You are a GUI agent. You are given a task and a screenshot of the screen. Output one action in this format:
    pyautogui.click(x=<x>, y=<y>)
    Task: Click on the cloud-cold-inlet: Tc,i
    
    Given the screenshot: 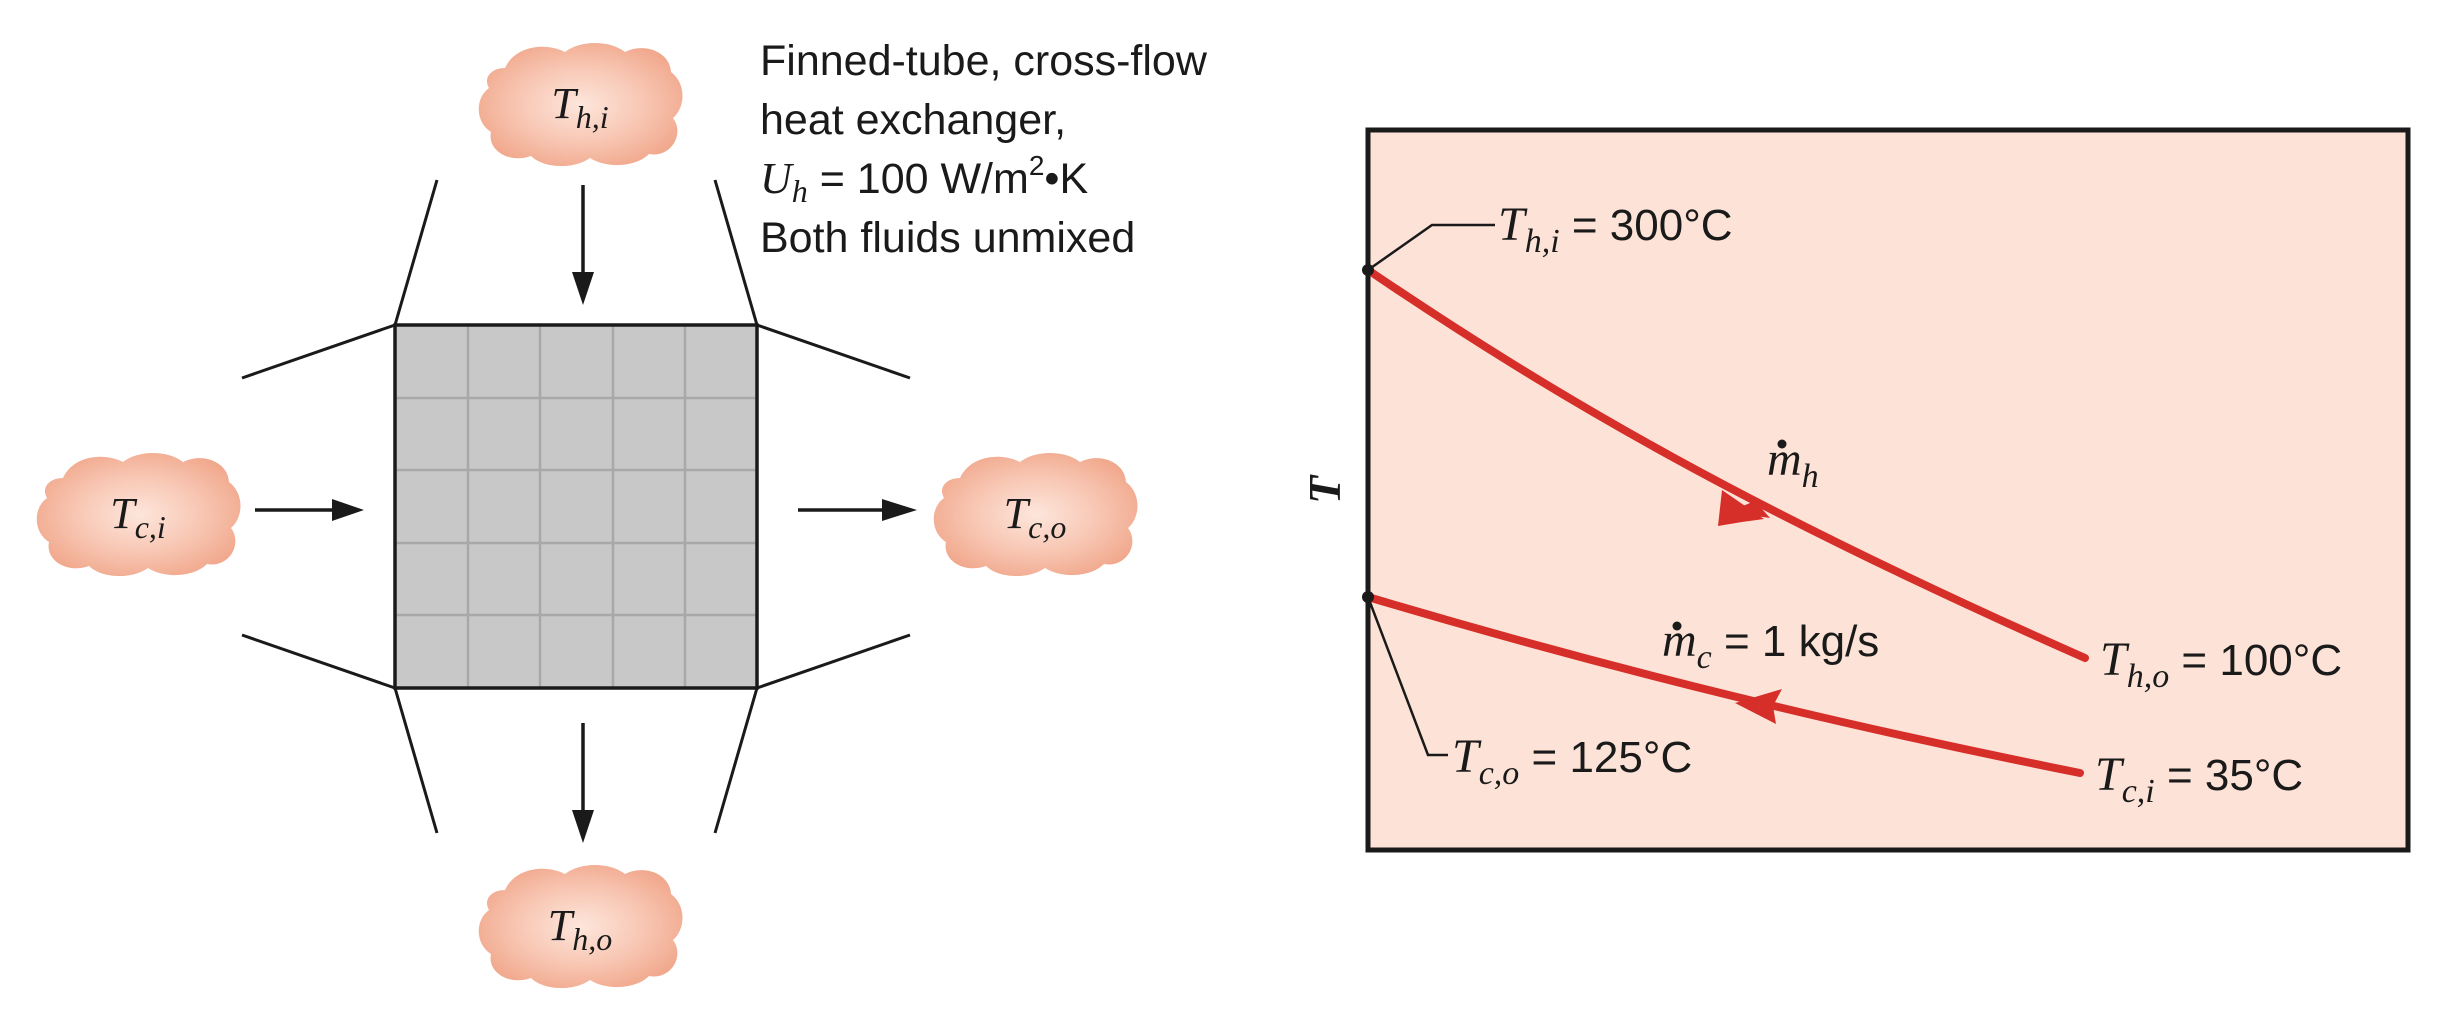 What is the action you would take?
    pyautogui.click(x=138, y=515)
    